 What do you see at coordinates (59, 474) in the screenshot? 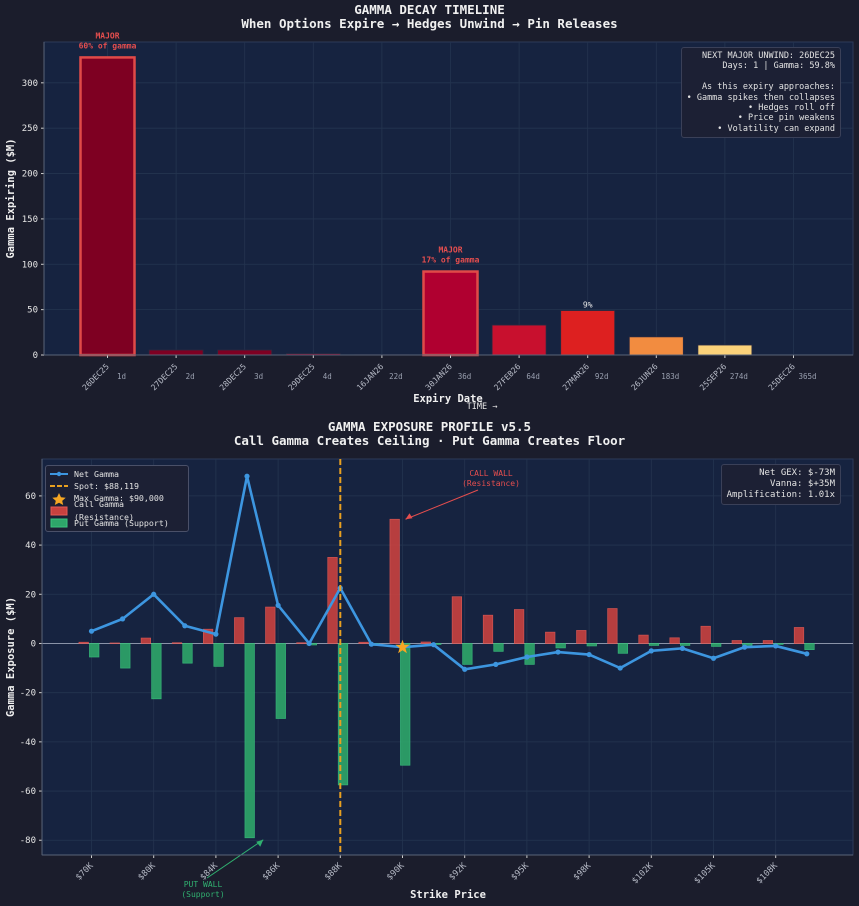
I see `net-gamma-line-icon` at bounding box center [59, 474].